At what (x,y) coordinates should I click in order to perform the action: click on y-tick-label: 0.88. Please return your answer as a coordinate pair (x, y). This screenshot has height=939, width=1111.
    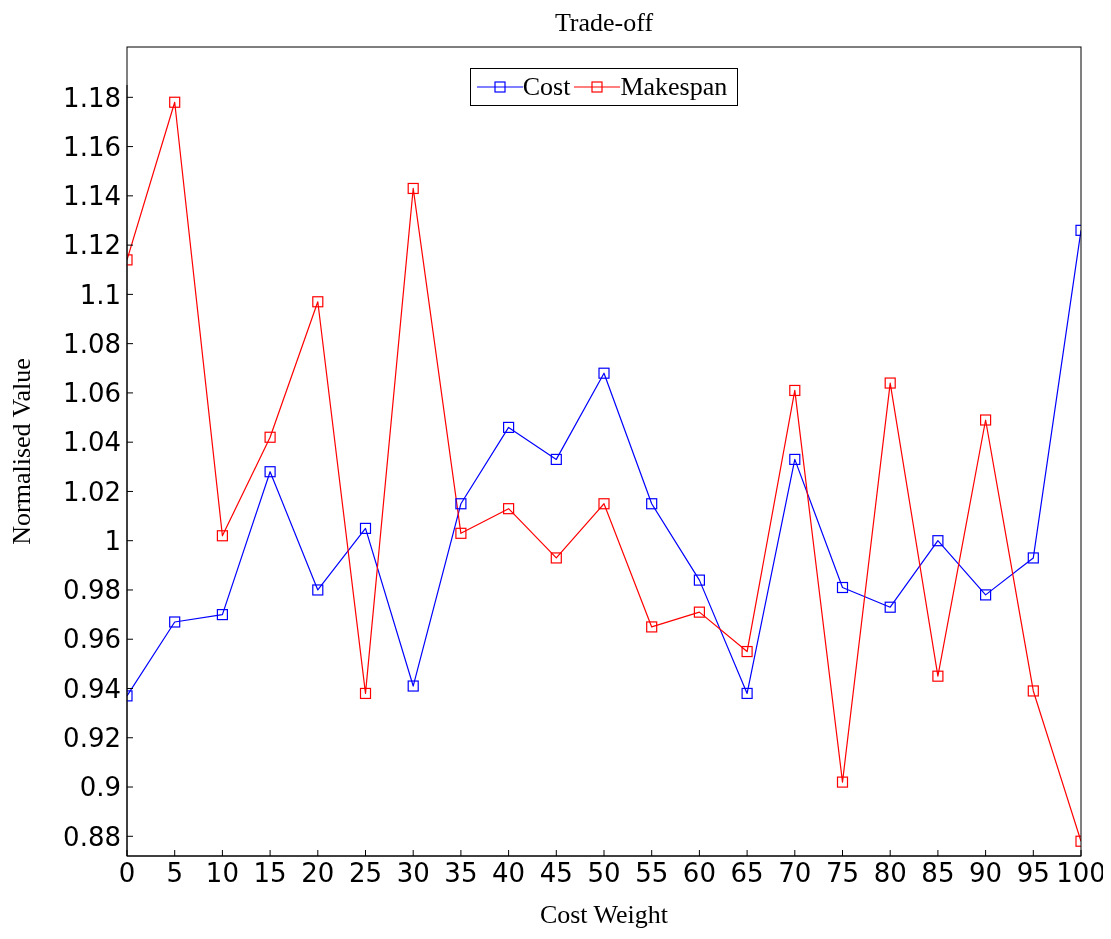
    Looking at the image, I should click on (92, 836).